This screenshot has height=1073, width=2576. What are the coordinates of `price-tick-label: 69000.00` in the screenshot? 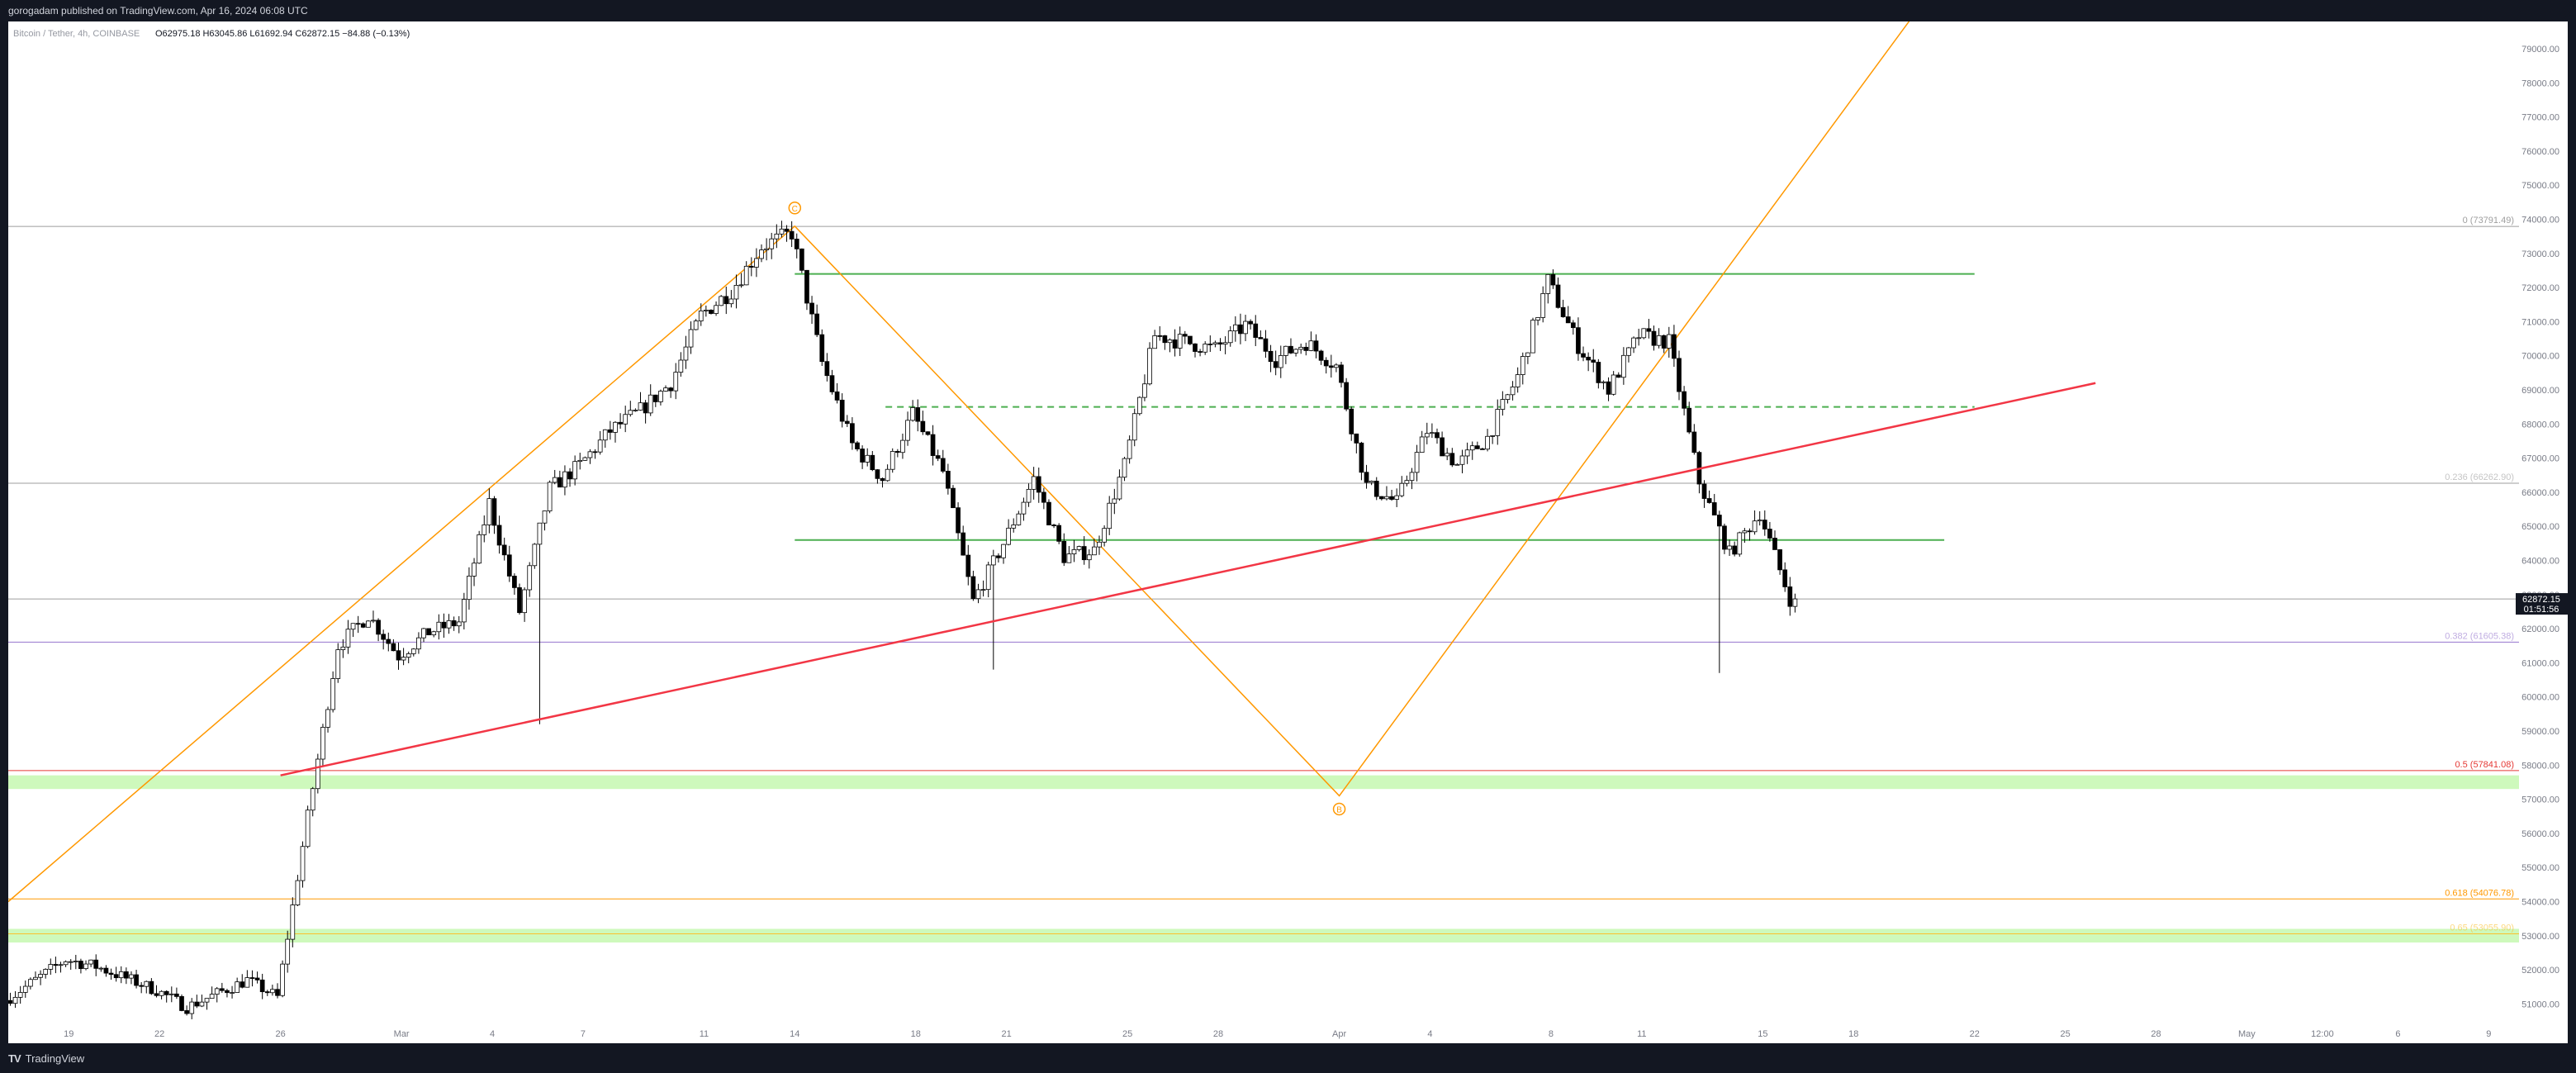 It's located at (2540, 391).